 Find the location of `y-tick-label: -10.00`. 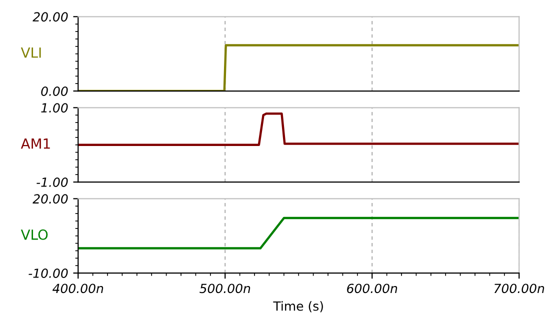

y-tick-label: -10.00 is located at coordinates (48, 273).